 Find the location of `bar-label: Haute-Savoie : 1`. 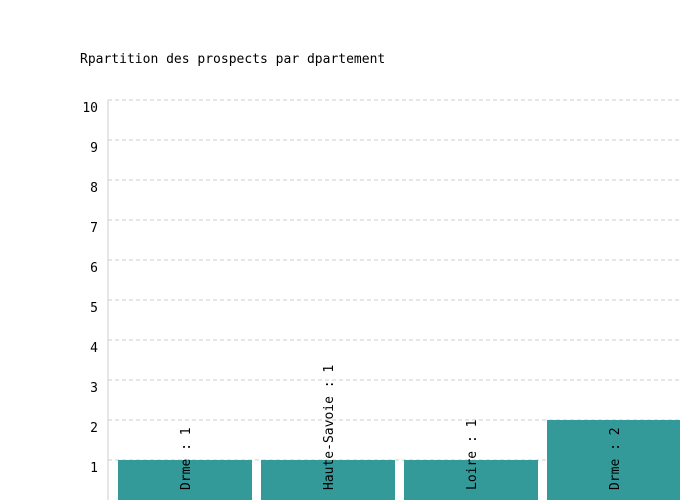

bar-label: Haute-Savoie : 1 is located at coordinates (329, 427).